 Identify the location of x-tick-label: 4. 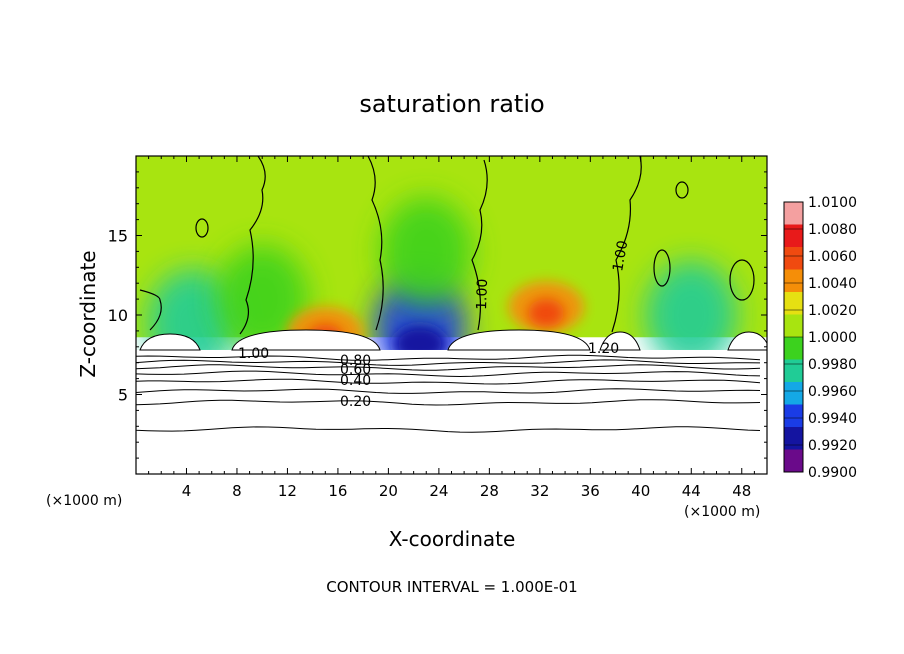
(187, 491).